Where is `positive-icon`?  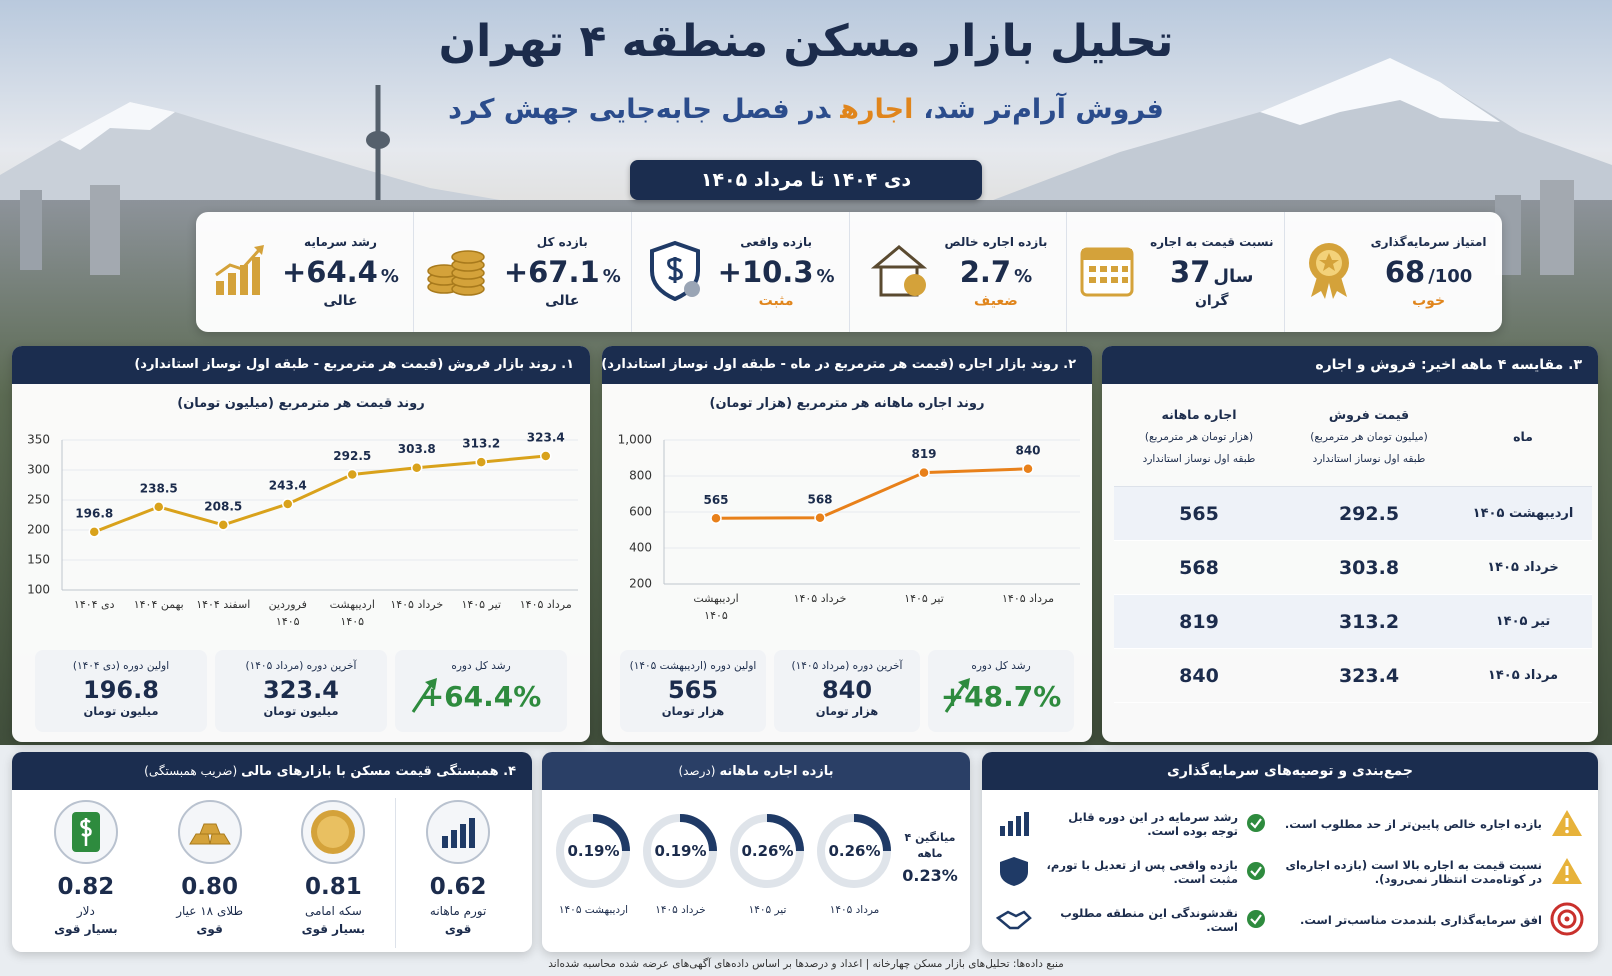
positive-icon is located at coordinates (1014, 824).